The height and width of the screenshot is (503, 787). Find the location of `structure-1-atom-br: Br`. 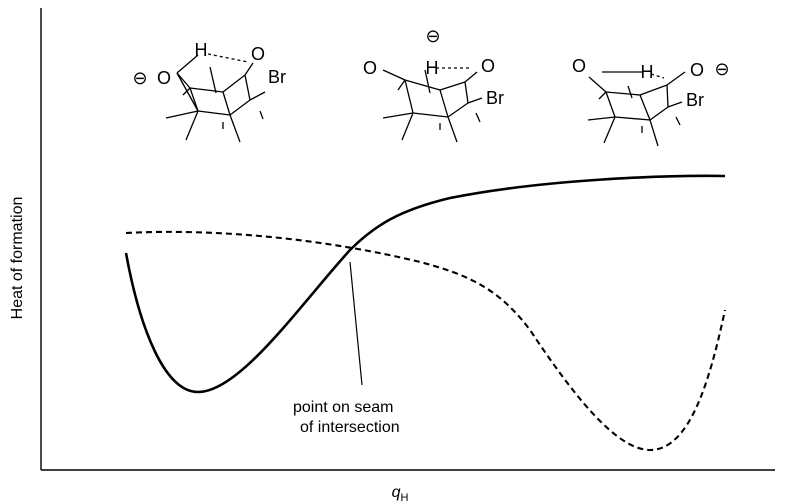

structure-1-atom-br: Br is located at coordinates (277, 77).